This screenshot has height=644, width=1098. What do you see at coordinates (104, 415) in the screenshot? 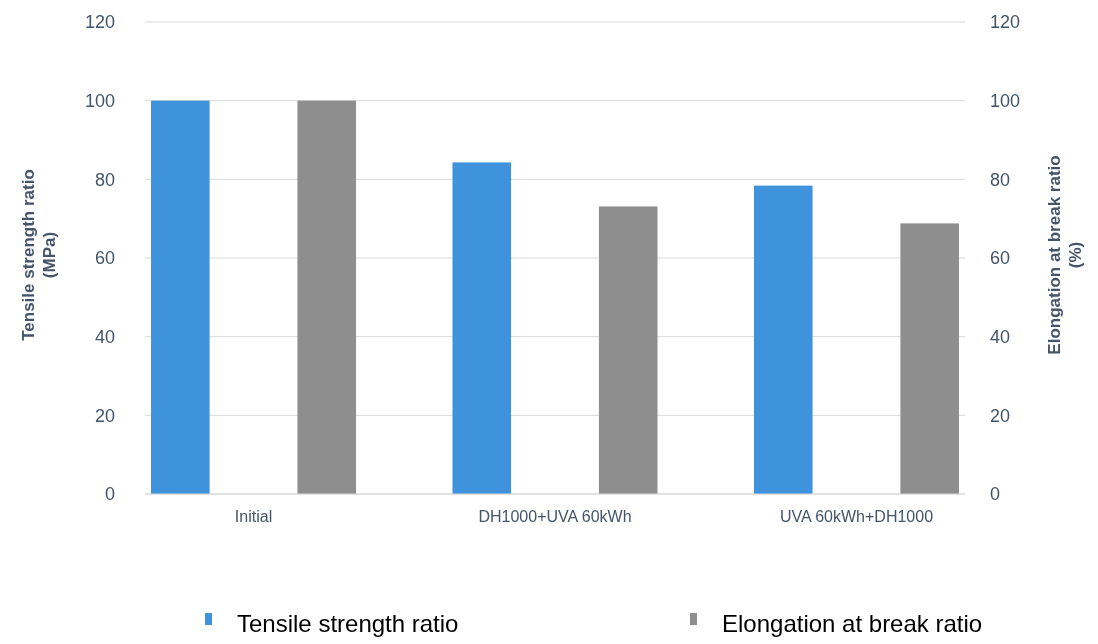
I see `y-tick-label: 20` at bounding box center [104, 415].